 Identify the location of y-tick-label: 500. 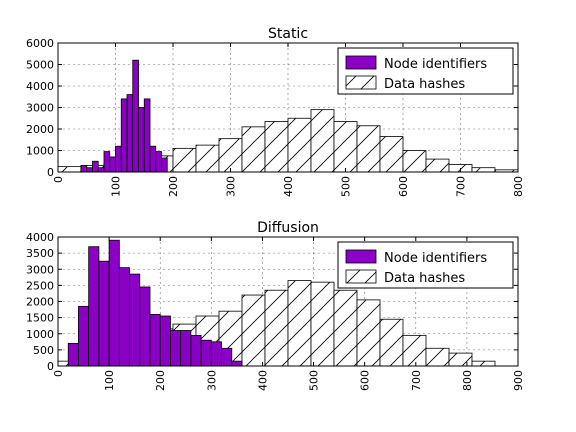
(43, 350).